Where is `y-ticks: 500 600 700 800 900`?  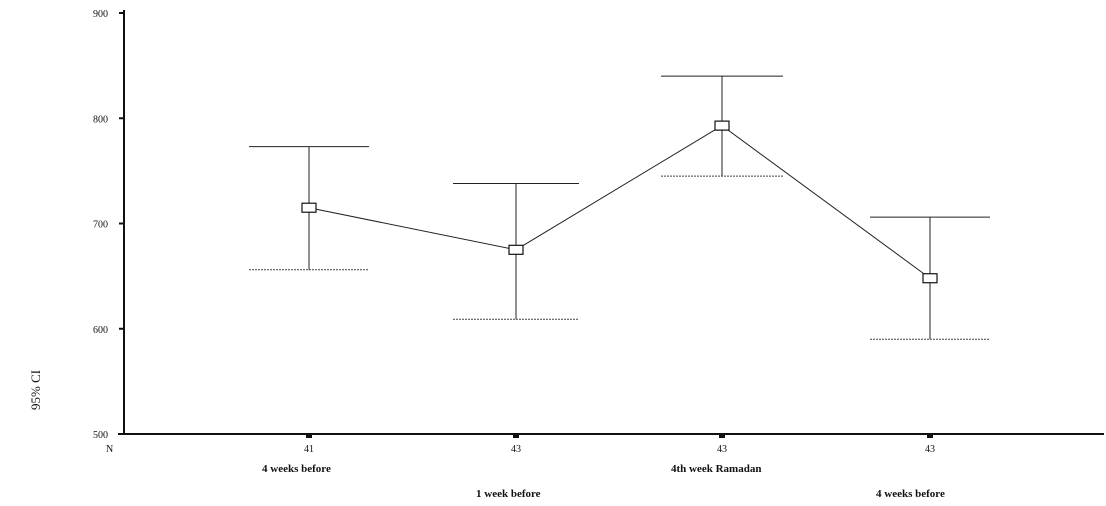 y-ticks: 500 600 700 800 900 is located at coordinates (108, 225).